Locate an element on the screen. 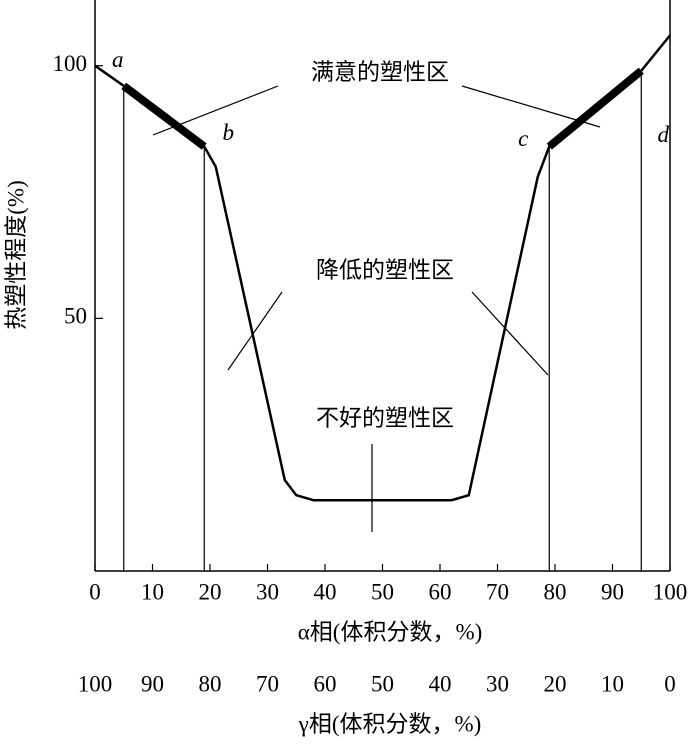 This screenshot has width=690, height=745. annotation: 降低的塑性区 is located at coordinates (385, 269).